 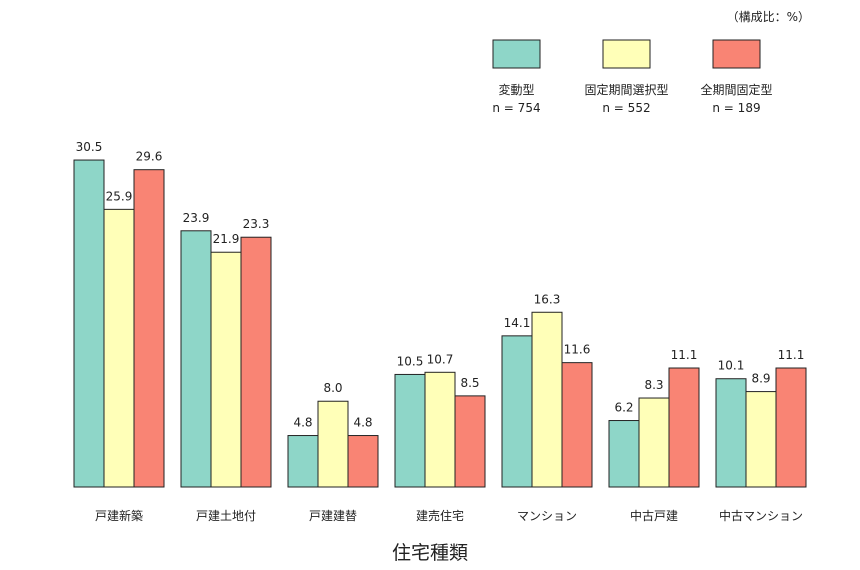 I want to click on value-label-3-2: 23.3, so click(x=256, y=224).